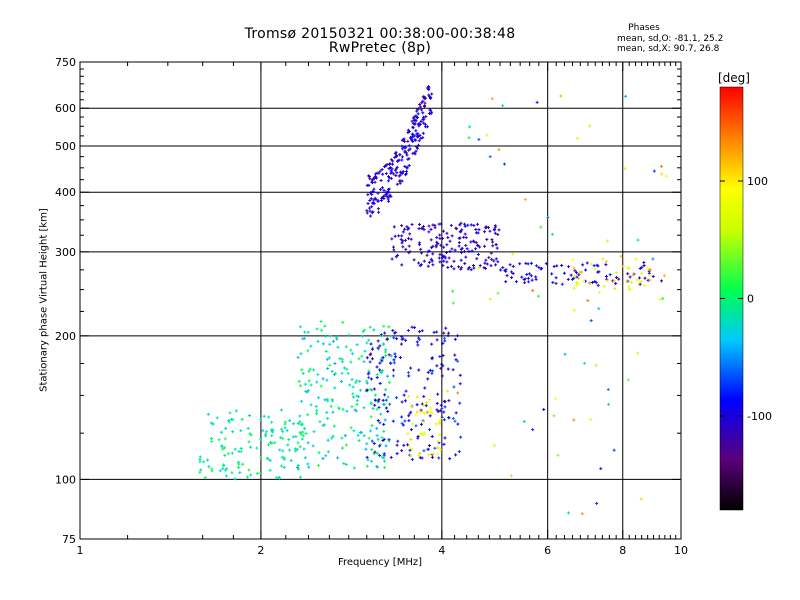 This screenshot has width=800, height=600. Describe the element at coordinates (746, 299) in the screenshot. I see `colorbar-ticks: 100 0 -100` at that location.